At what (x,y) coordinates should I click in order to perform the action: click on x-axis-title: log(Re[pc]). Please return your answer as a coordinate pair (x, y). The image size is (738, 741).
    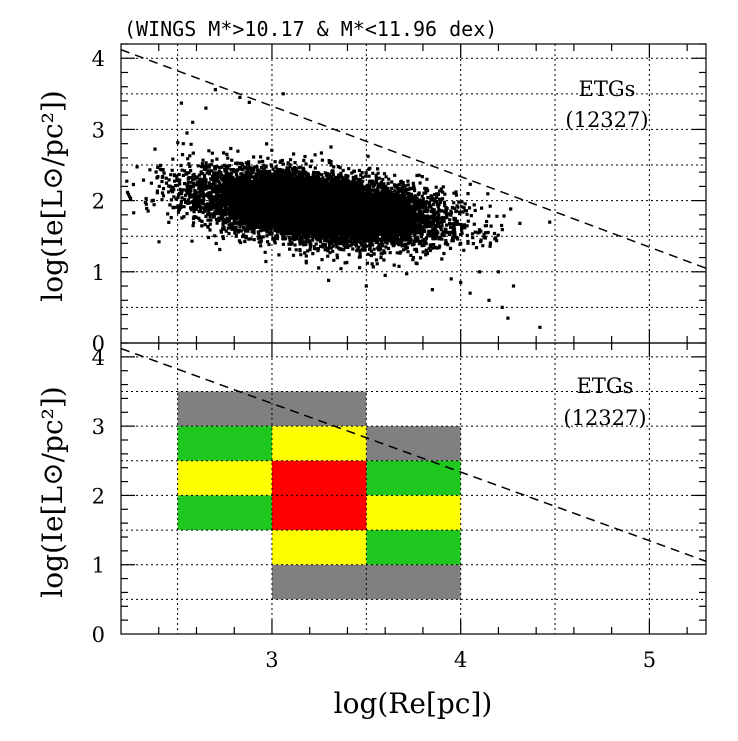
    Looking at the image, I should click on (413, 703).